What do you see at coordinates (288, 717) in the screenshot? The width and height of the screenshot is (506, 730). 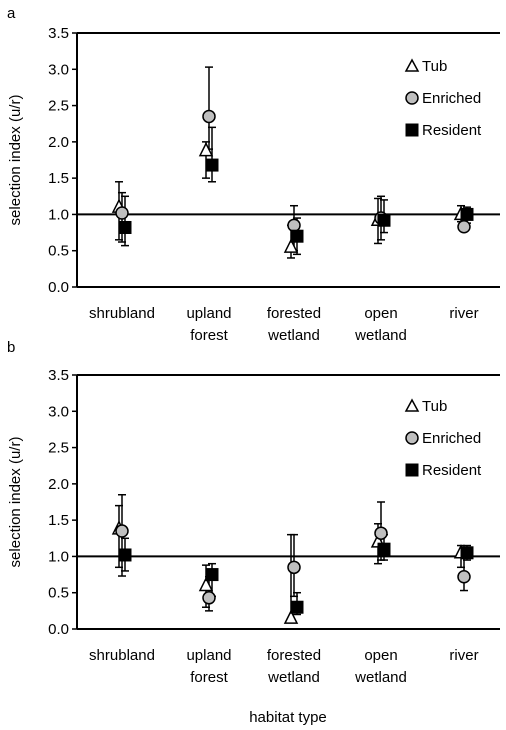 I see `x-axis-title: habitat type` at bounding box center [288, 717].